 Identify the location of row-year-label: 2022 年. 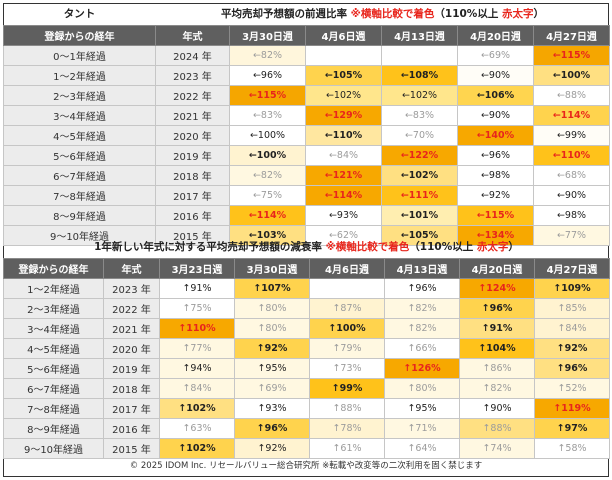
(131, 308).